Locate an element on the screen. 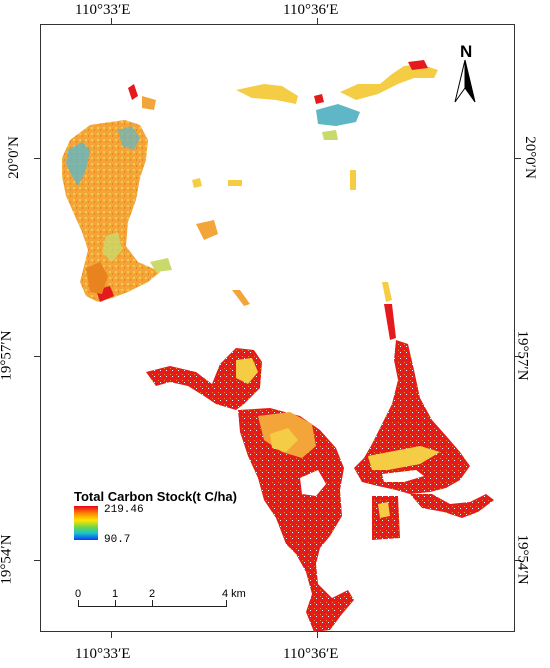  lon-label-bottom-2: 110°36′E is located at coordinates (311, 654).